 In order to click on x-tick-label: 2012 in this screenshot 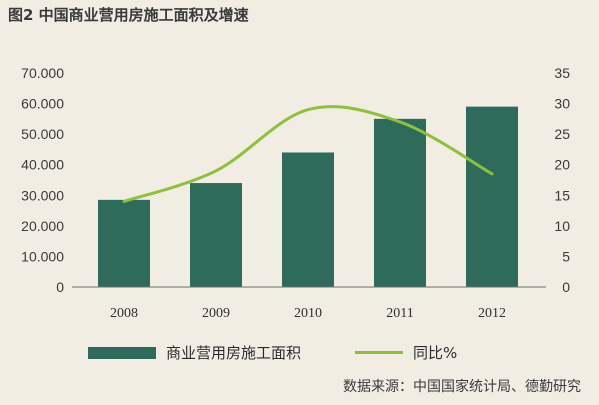, I will do `click(492, 313)`.